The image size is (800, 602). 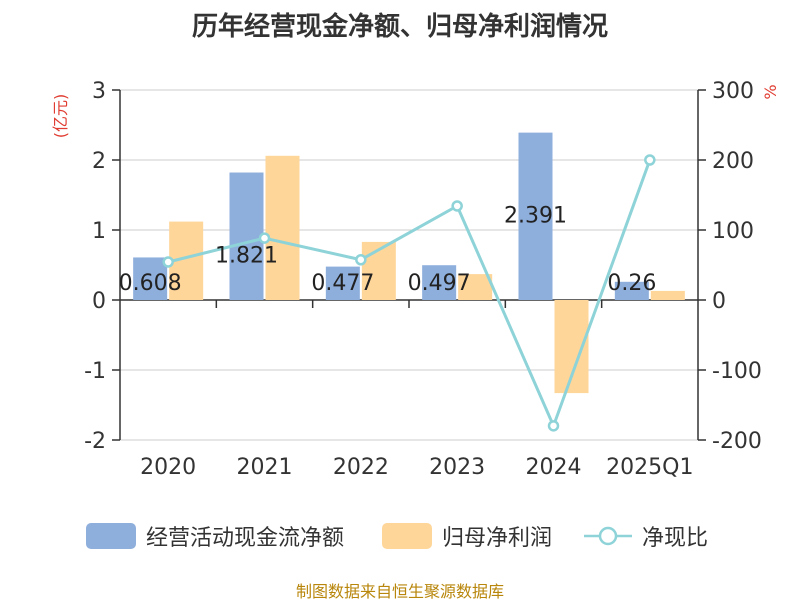 What do you see at coordinates (361, 467) in the screenshot?
I see `x-category-label: 2022` at bounding box center [361, 467].